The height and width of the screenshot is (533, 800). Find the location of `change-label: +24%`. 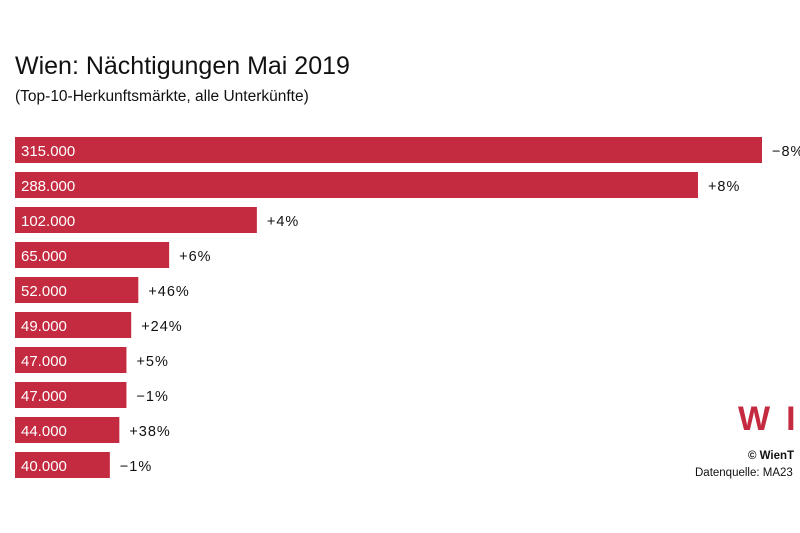

change-label: +24% is located at coordinates (162, 327).